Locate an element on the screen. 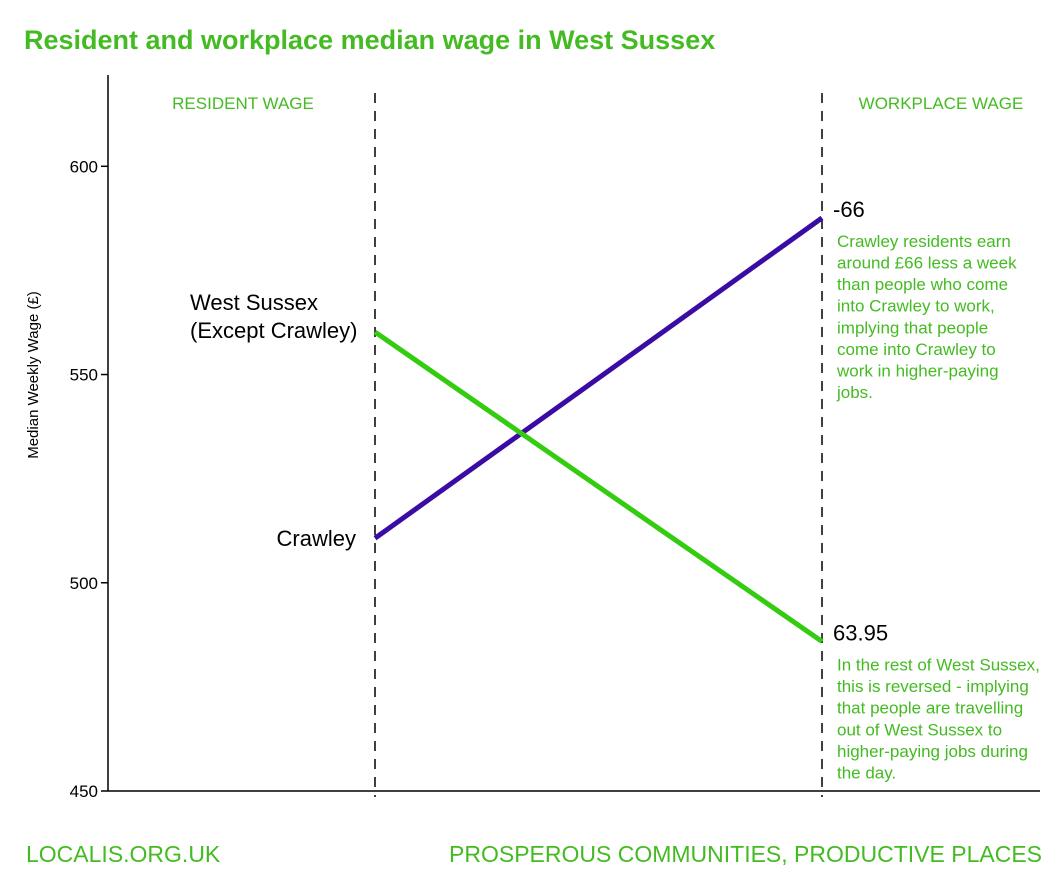 This screenshot has width=1063, height=887. y-axis-label: Median Weekly Wage (£) is located at coordinates (33, 375).